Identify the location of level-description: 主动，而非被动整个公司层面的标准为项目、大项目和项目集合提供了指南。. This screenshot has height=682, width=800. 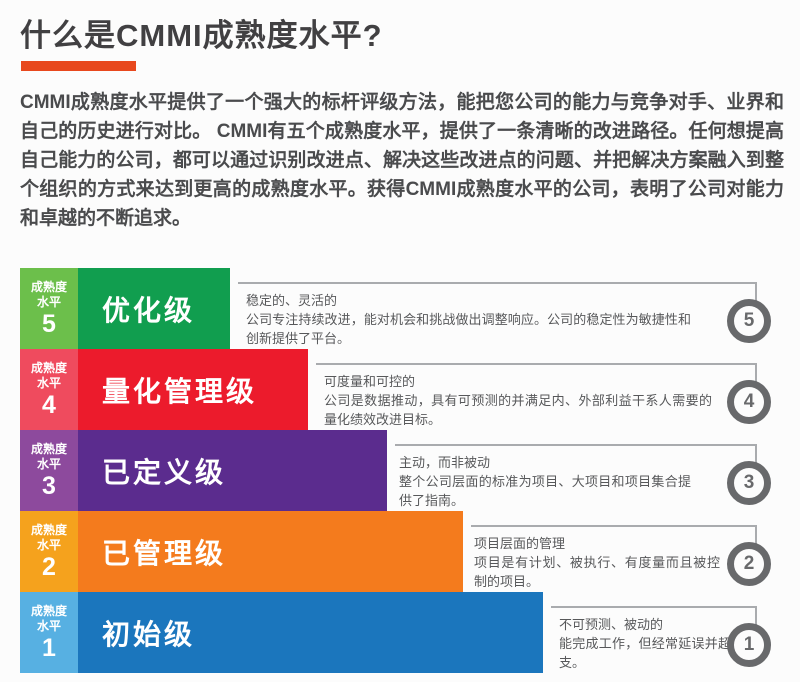
(545, 481).